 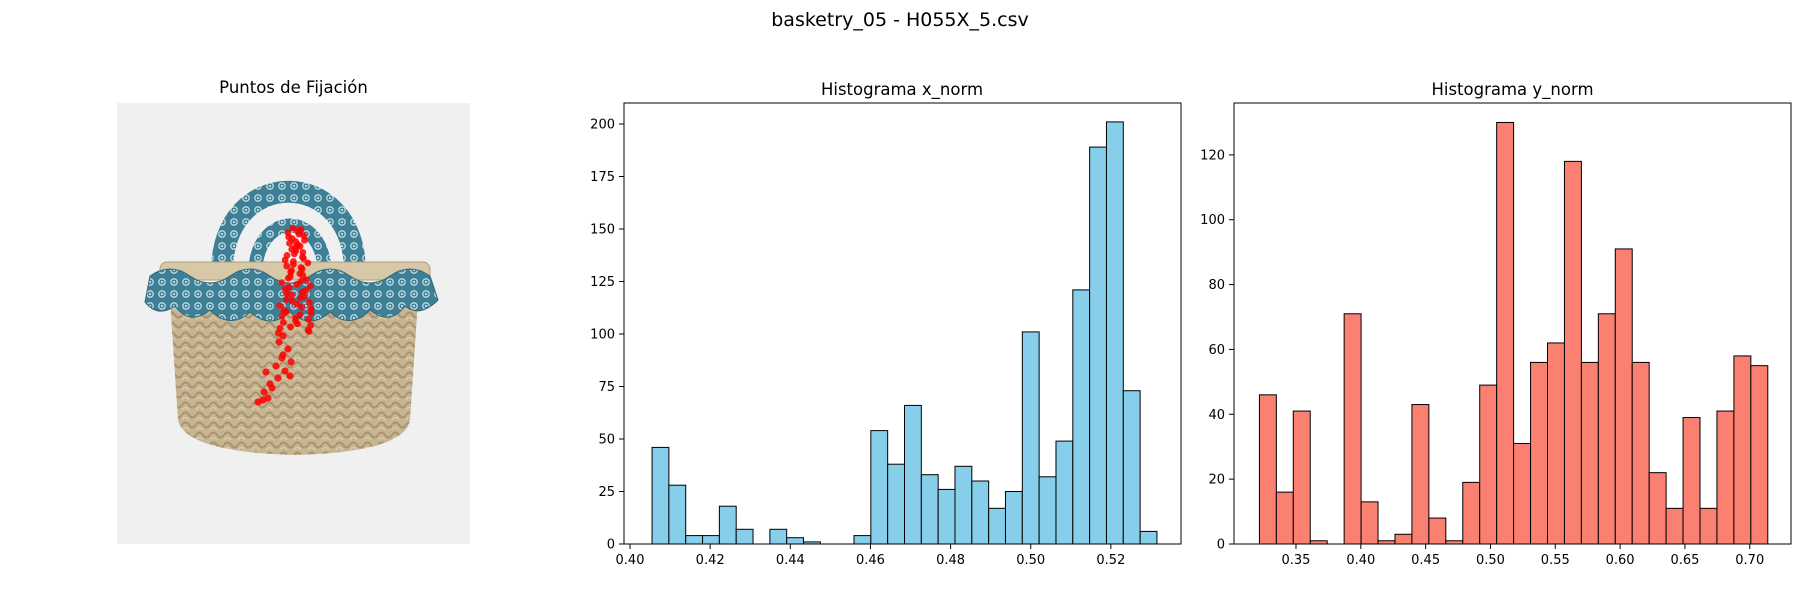 What do you see at coordinates (1216, 350) in the screenshot?
I see `histogram-y-ytick-label: 60` at bounding box center [1216, 350].